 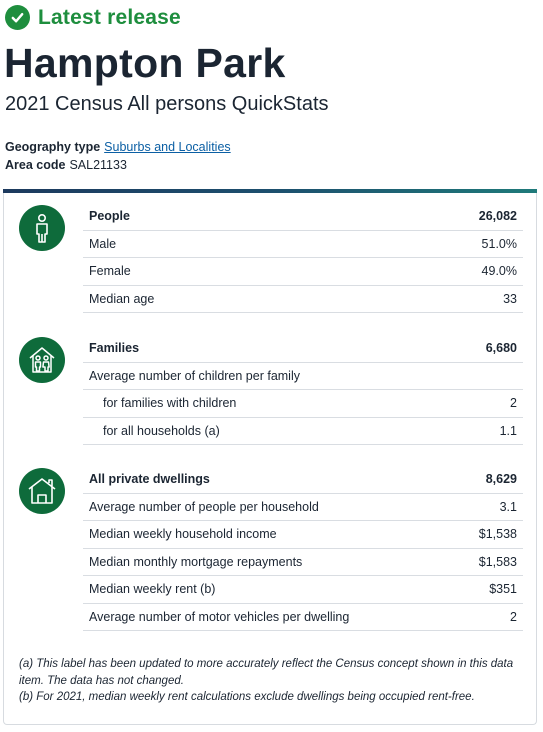 I want to click on row-value: $1,538, so click(x=497, y=534).